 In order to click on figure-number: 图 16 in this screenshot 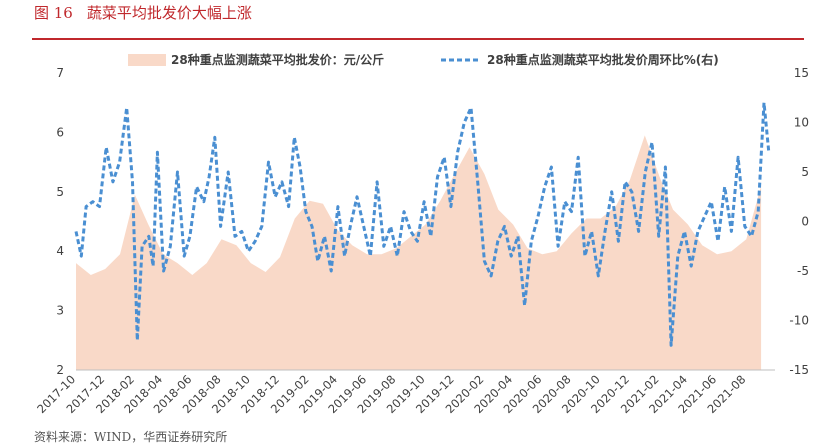, I will do `click(53, 13)`.